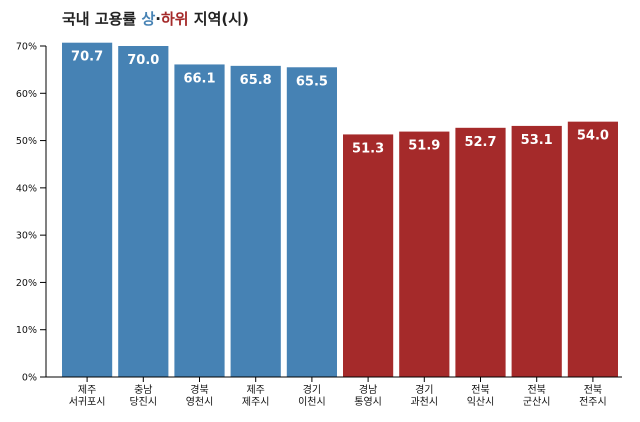 This screenshot has width=640, height=422. I want to click on data-label: 51.3, so click(368, 148).